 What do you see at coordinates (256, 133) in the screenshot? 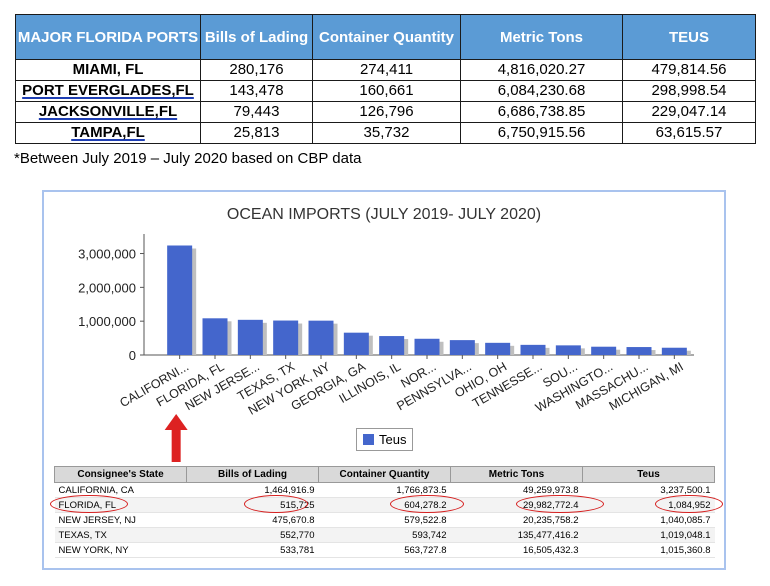
I see `cell: 25,813` at bounding box center [256, 133].